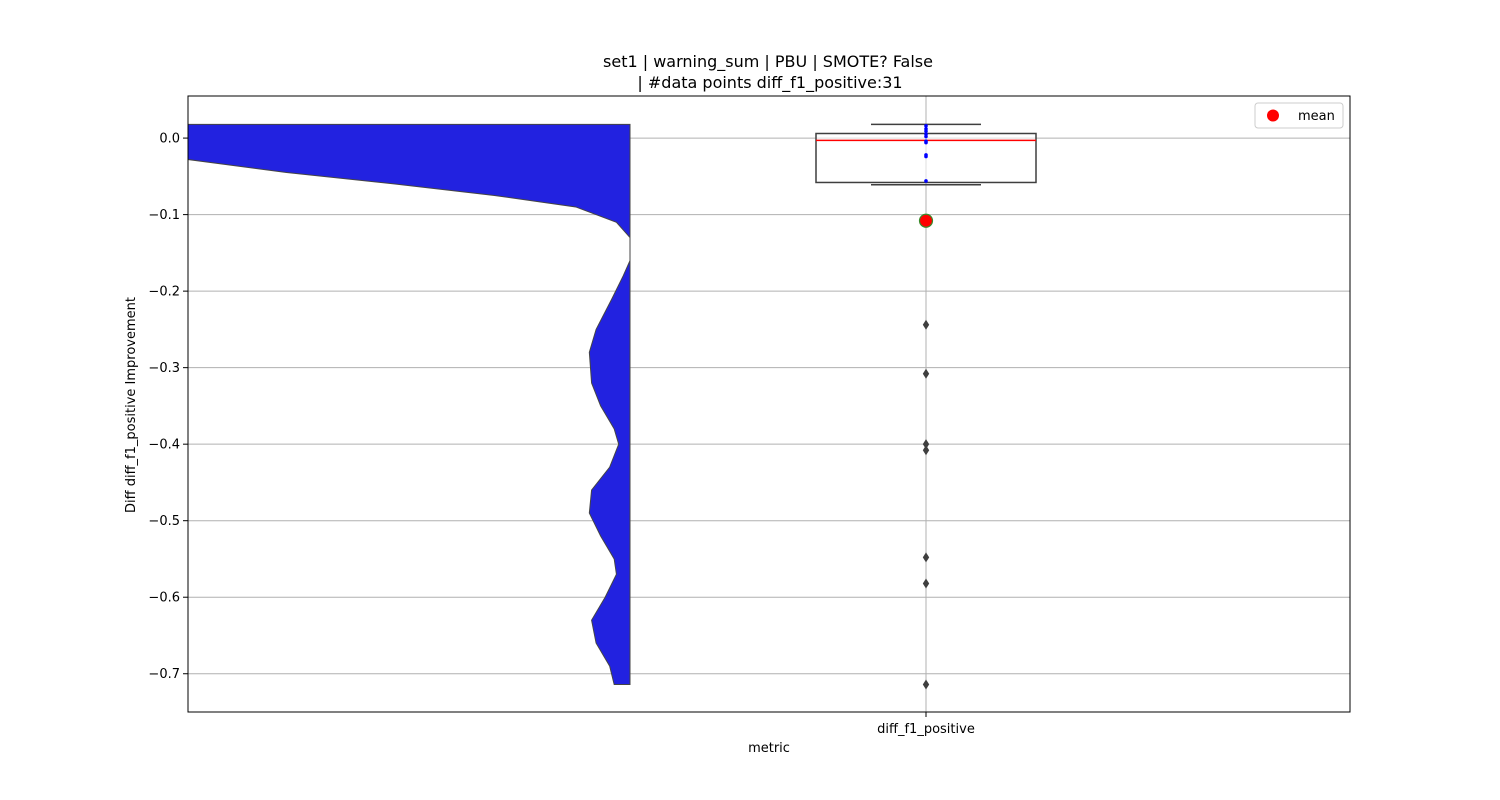 The width and height of the screenshot is (1500, 800). What do you see at coordinates (769, 748) in the screenshot?
I see `x-axis-label: metric` at bounding box center [769, 748].